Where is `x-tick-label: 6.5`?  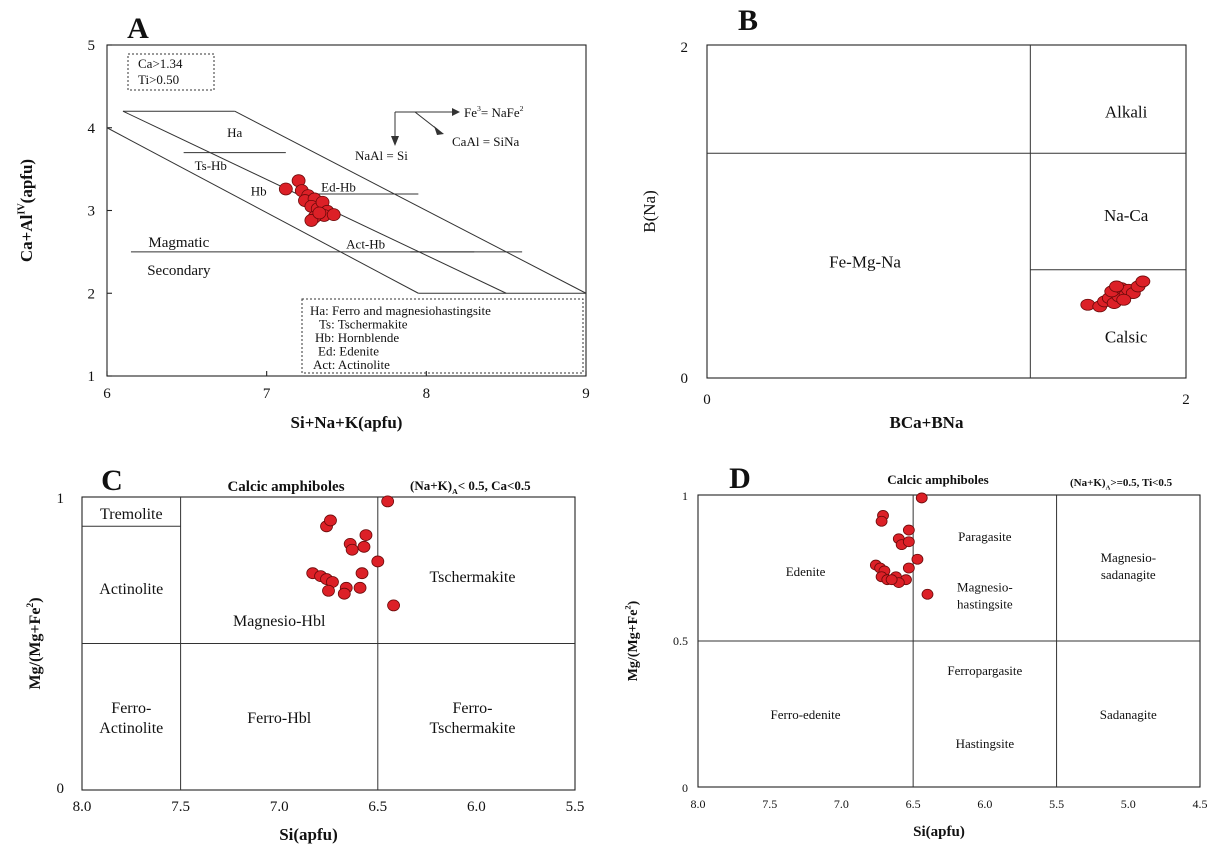 x-tick-label: 6.5 is located at coordinates (377, 807).